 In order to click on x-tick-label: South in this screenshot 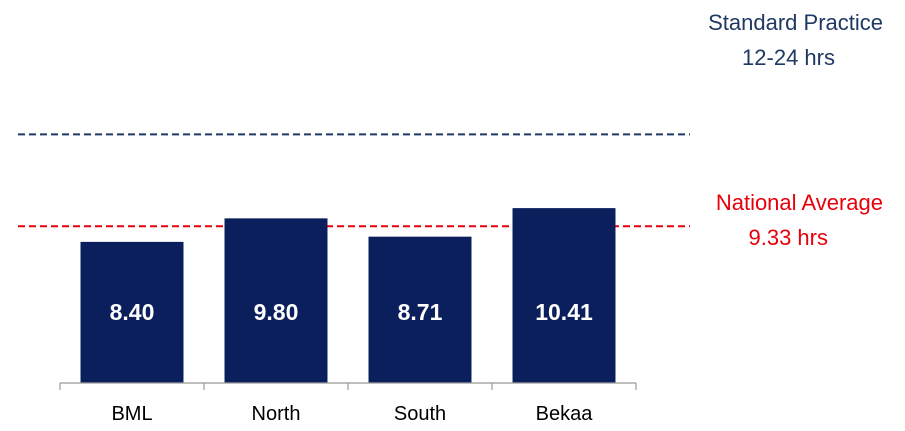, I will do `click(420, 414)`.